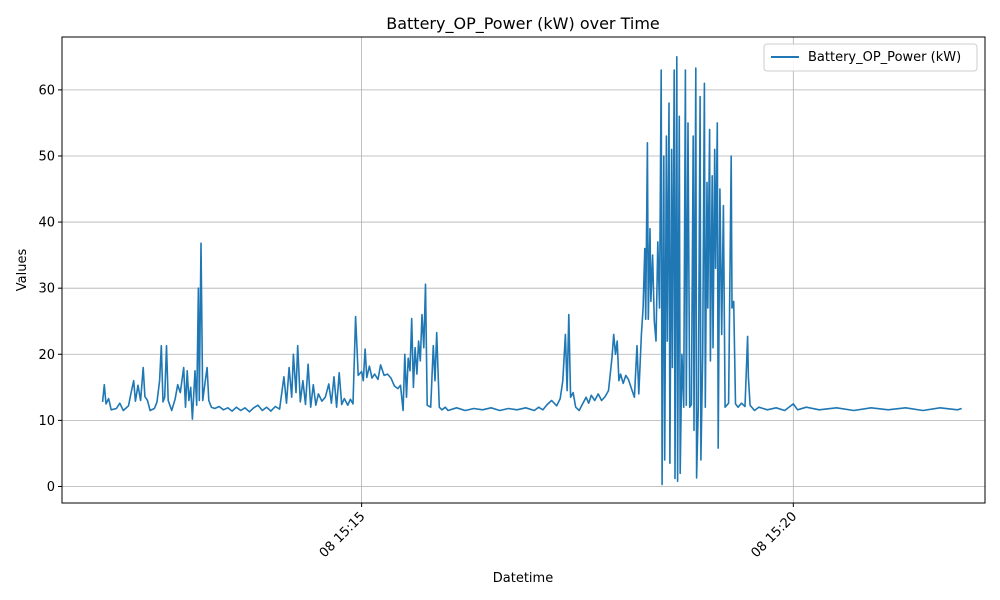  I want to click on y-tick-label: 30, so click(46, 289).